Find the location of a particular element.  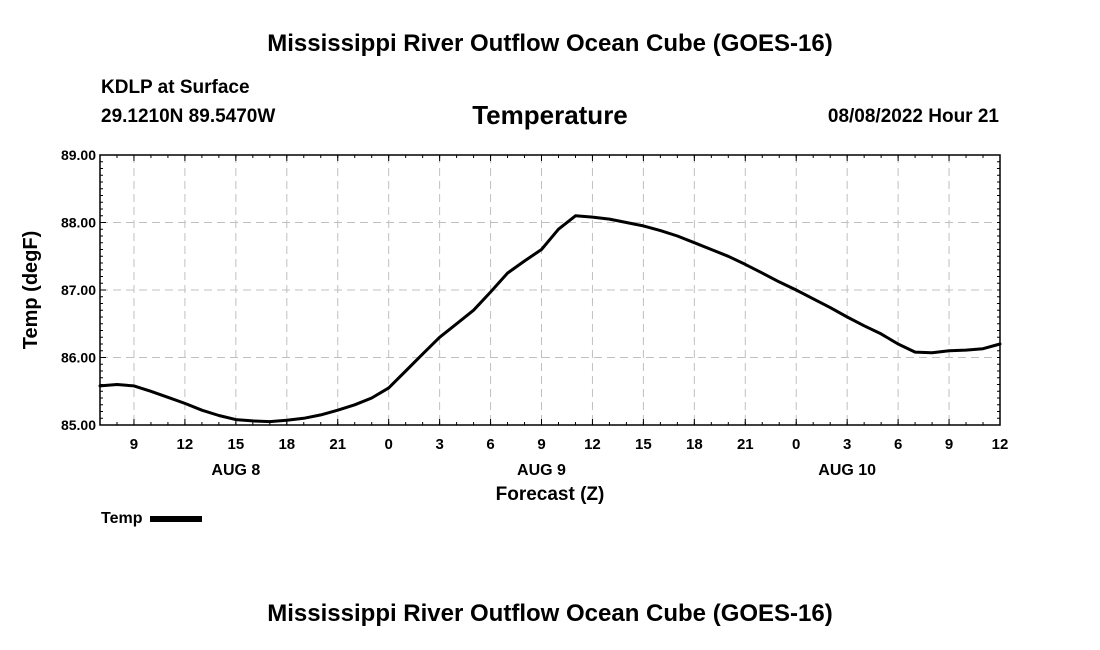

y-axis-label: Temp (degF) is located at coordinates (31, 290).